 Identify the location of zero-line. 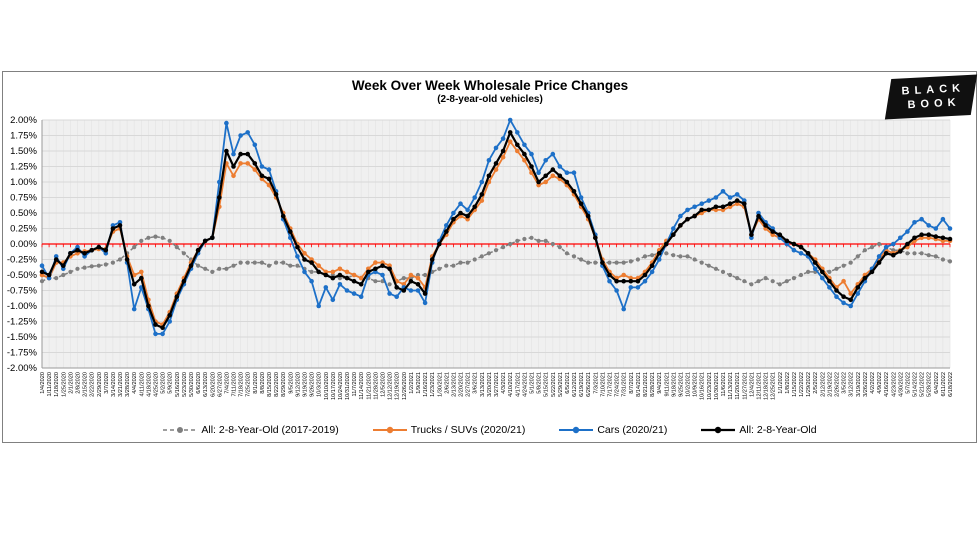
(496, 245).